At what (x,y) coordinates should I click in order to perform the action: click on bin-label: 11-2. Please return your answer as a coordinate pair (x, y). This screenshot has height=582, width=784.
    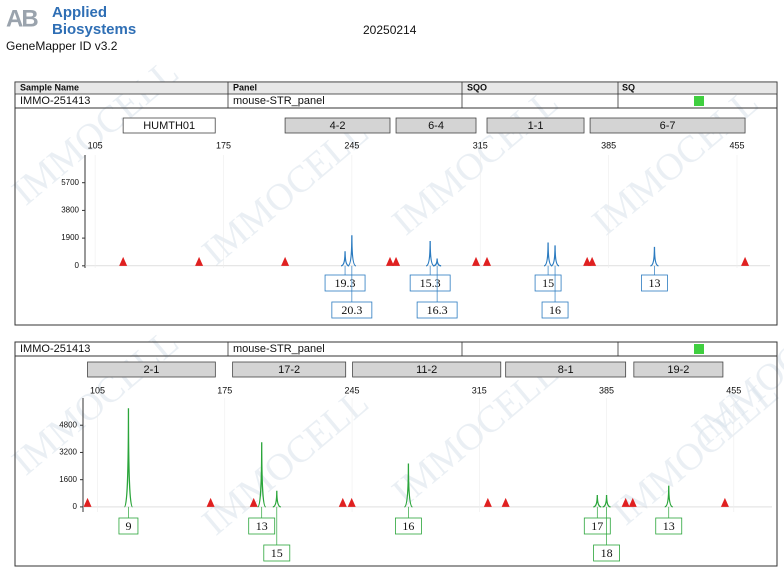
    Looking at the image, I should click on (426, 370).